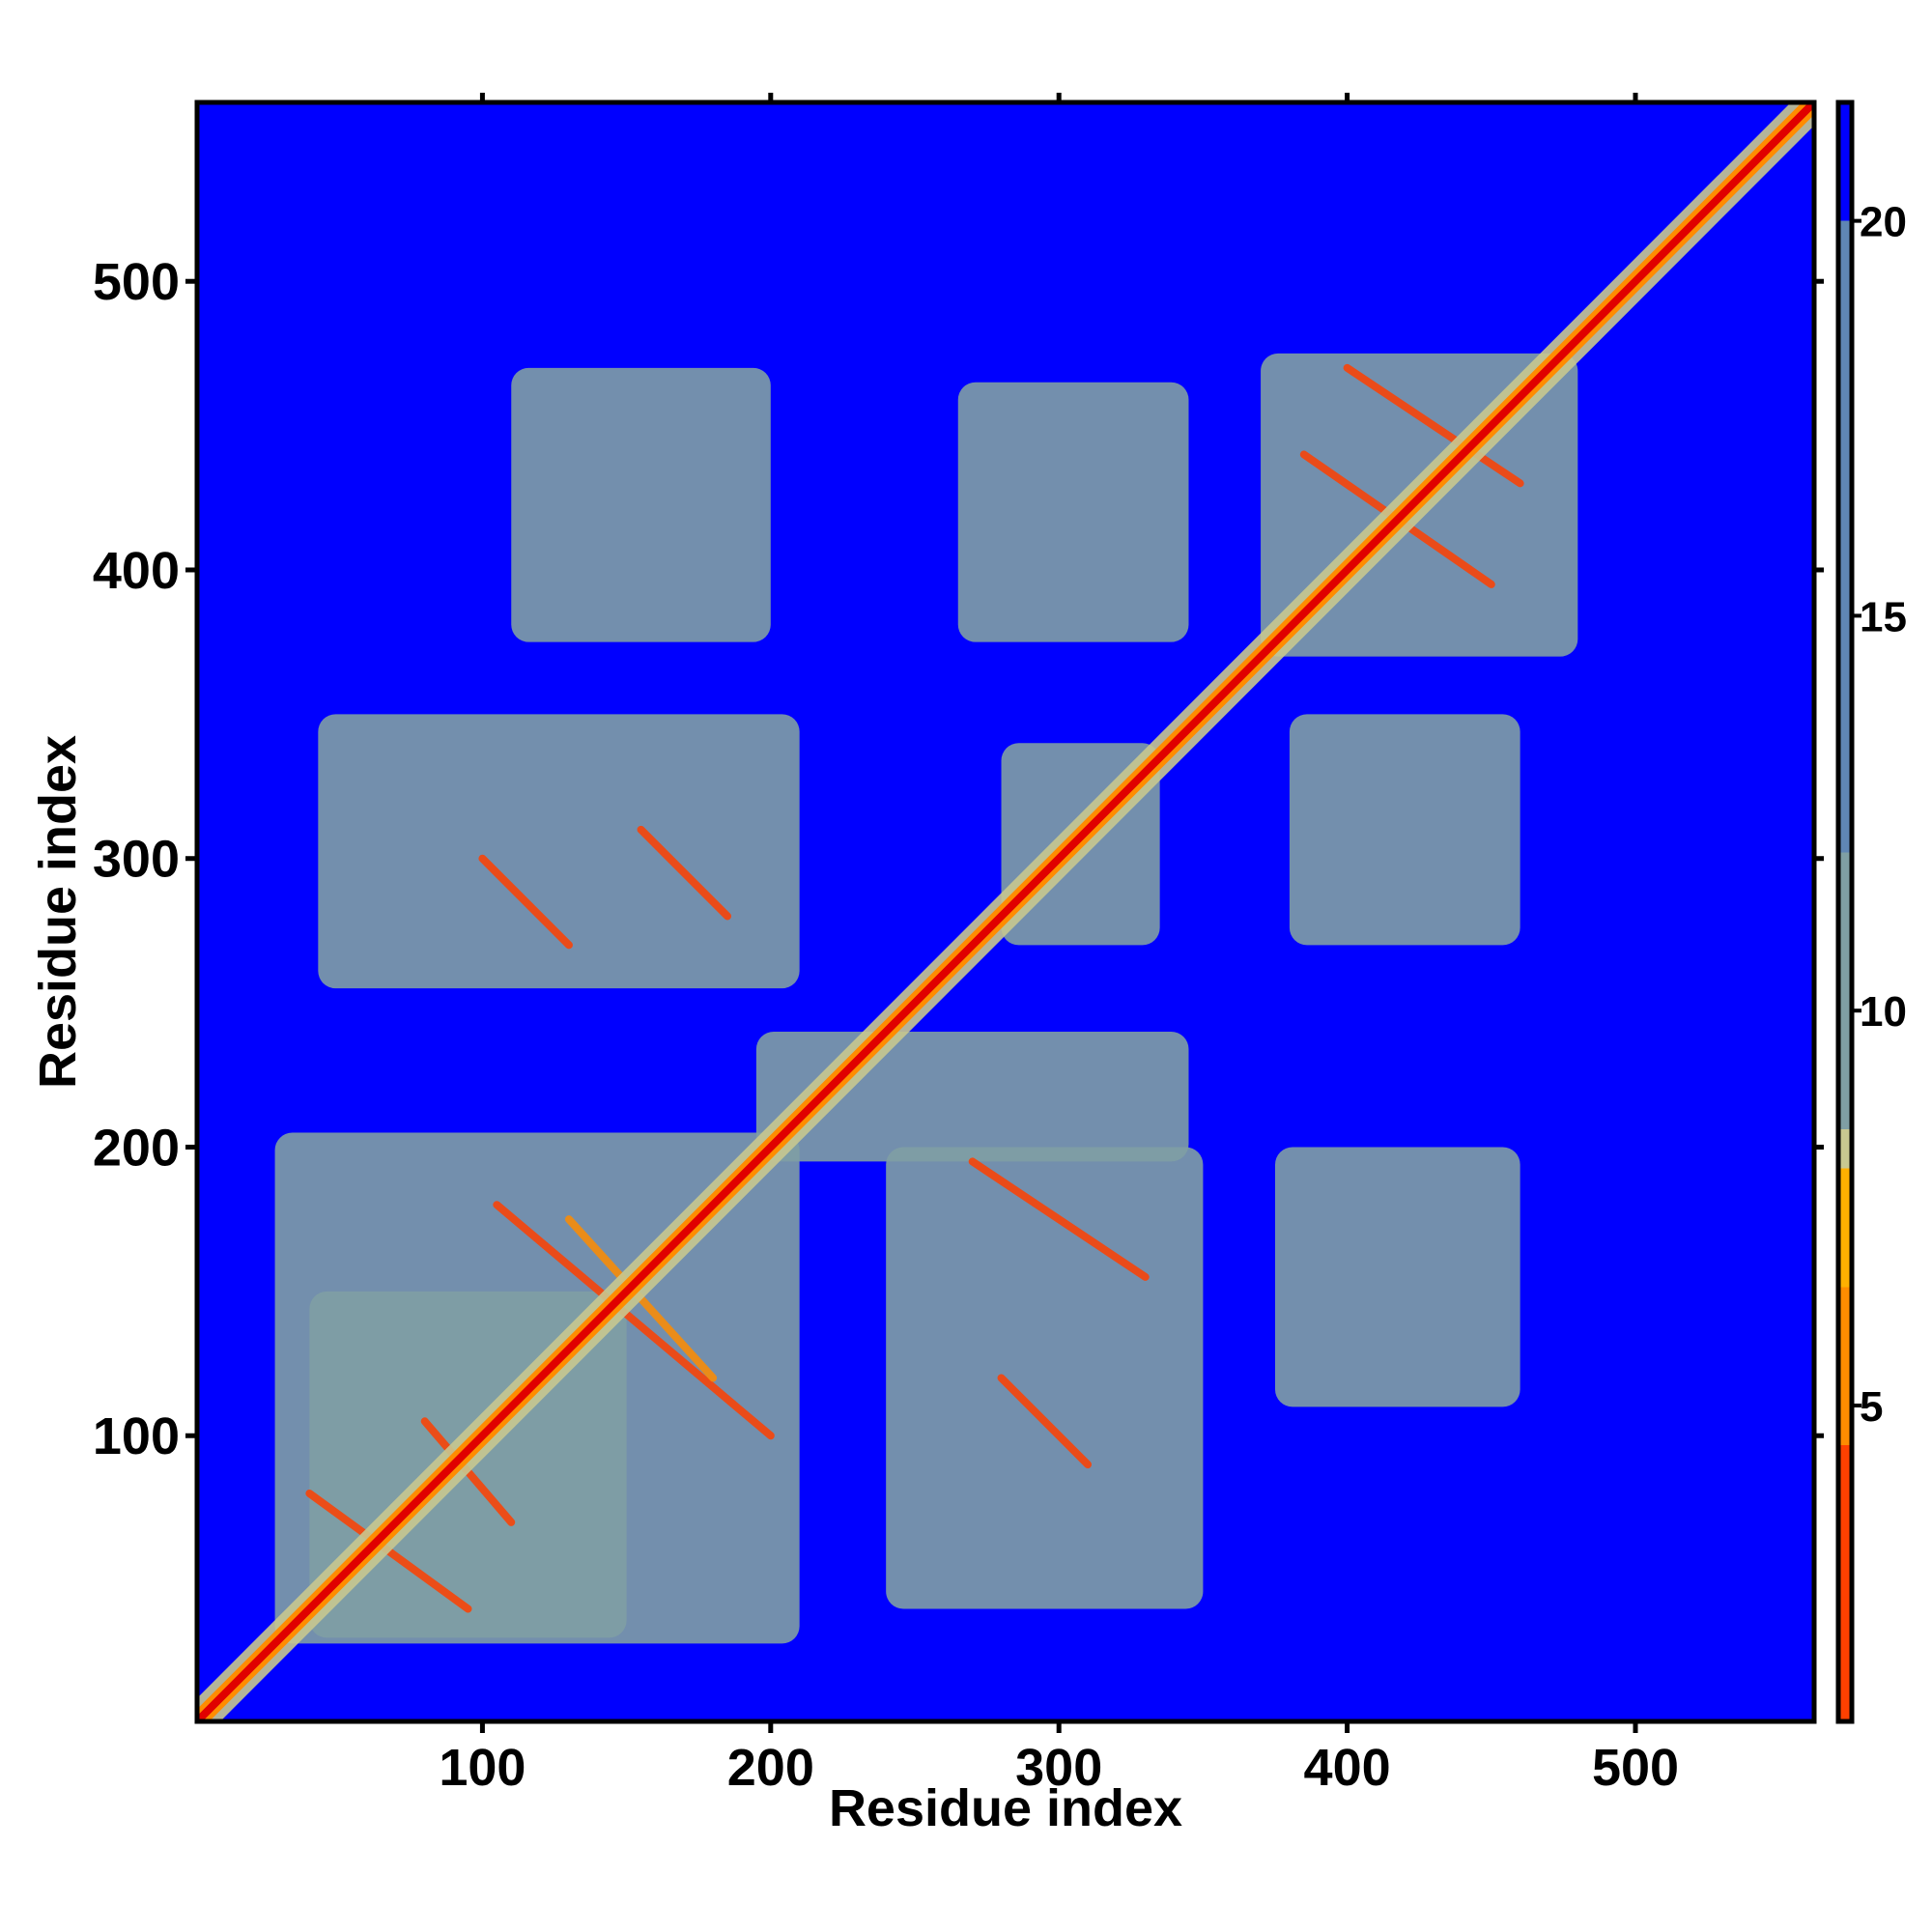  Describe the element at coordinates (1005, 1808) in the screenshot. I see `x-axis-title: Residue index` at that location.